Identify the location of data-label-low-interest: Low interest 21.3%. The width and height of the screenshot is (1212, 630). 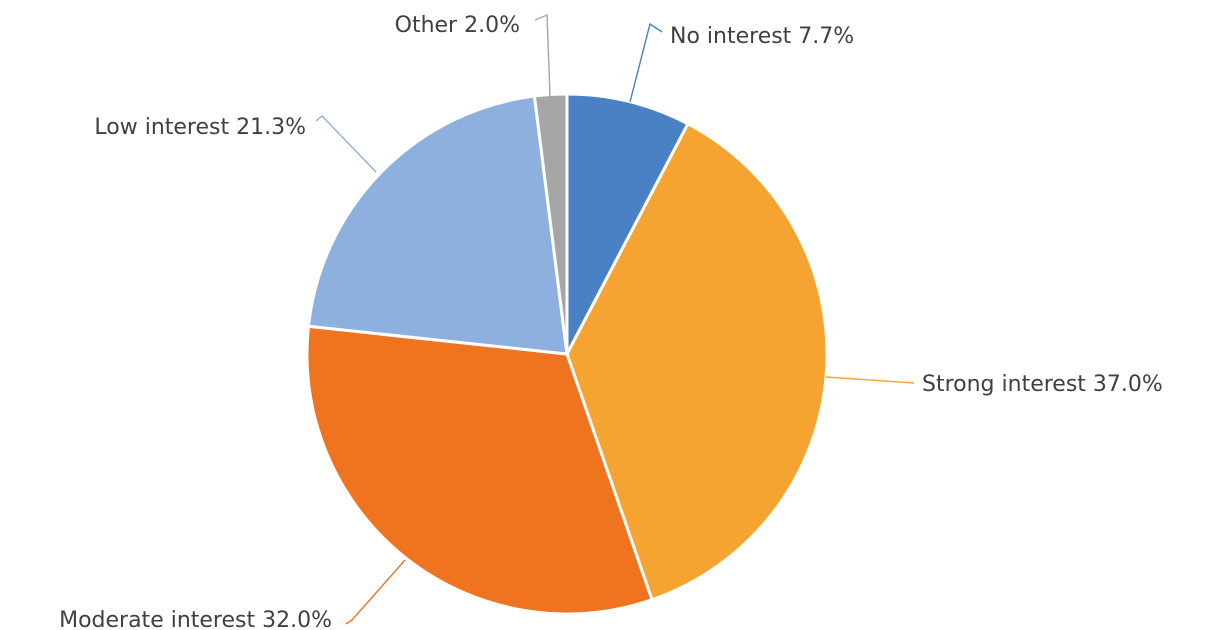
(200, 127).